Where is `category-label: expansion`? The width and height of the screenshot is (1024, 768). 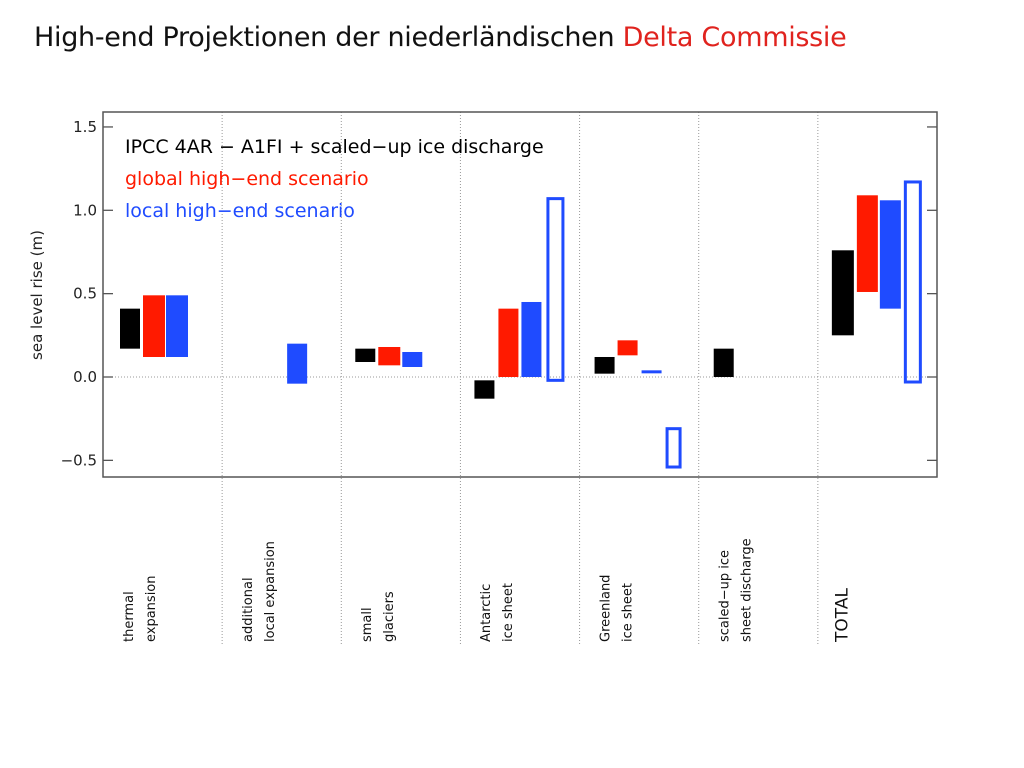
category-label: expansion is located at coordinates (151, 609).